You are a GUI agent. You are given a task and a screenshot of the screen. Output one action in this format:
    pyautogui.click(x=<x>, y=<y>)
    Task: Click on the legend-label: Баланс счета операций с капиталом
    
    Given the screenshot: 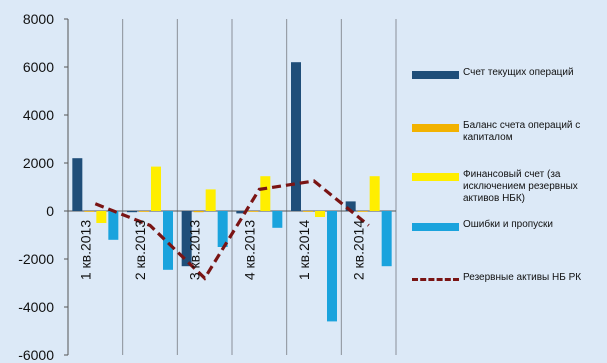 What is the action you would take?
    pyautogui.click(x=522, y=131)
    